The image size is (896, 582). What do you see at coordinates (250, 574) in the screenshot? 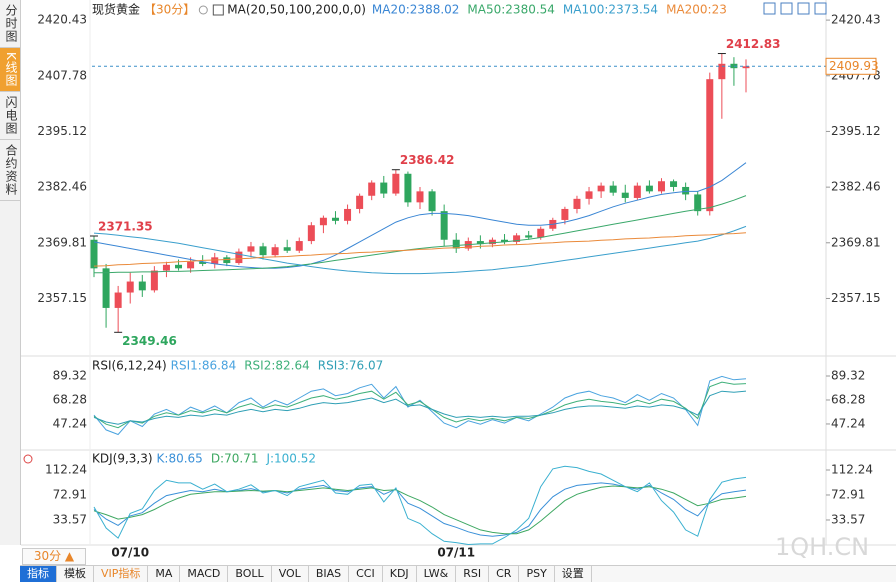
I see `toolbar-item: BOLL` at bounding box center [250, 574].